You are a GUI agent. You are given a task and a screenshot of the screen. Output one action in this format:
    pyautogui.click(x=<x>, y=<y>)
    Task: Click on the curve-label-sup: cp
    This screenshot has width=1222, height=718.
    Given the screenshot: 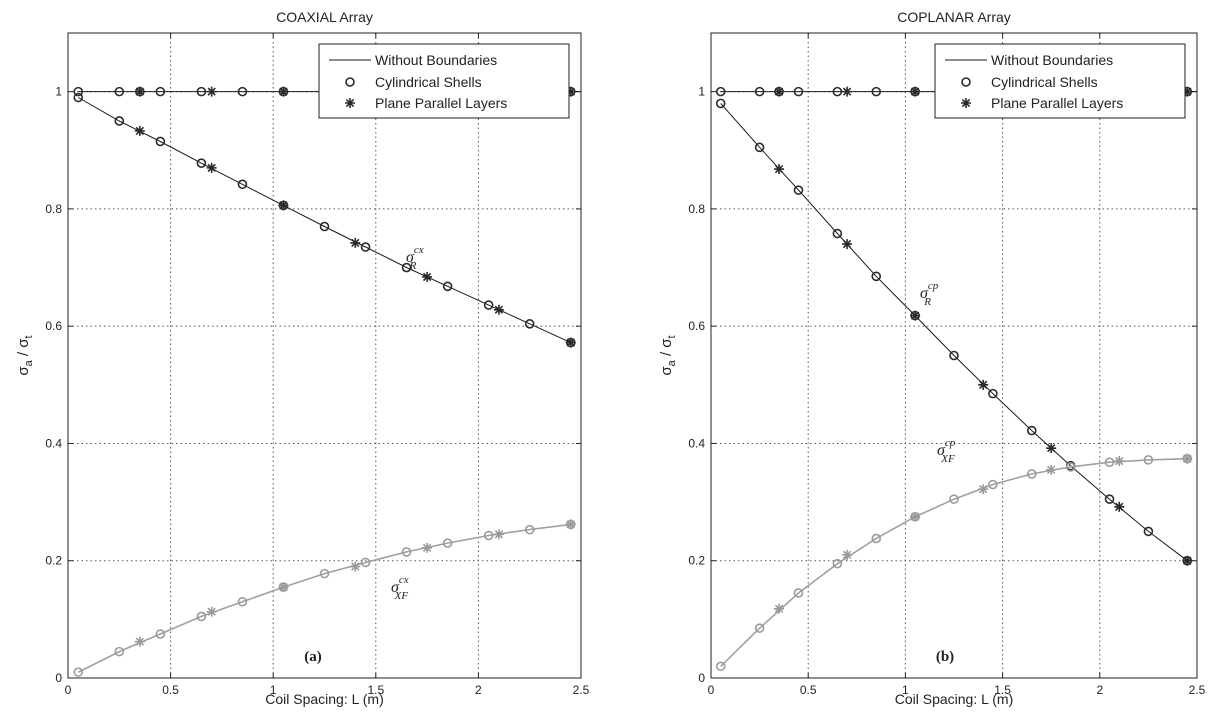 What is the action you would take?
    pyautogui.click(x=950, y=443)
    